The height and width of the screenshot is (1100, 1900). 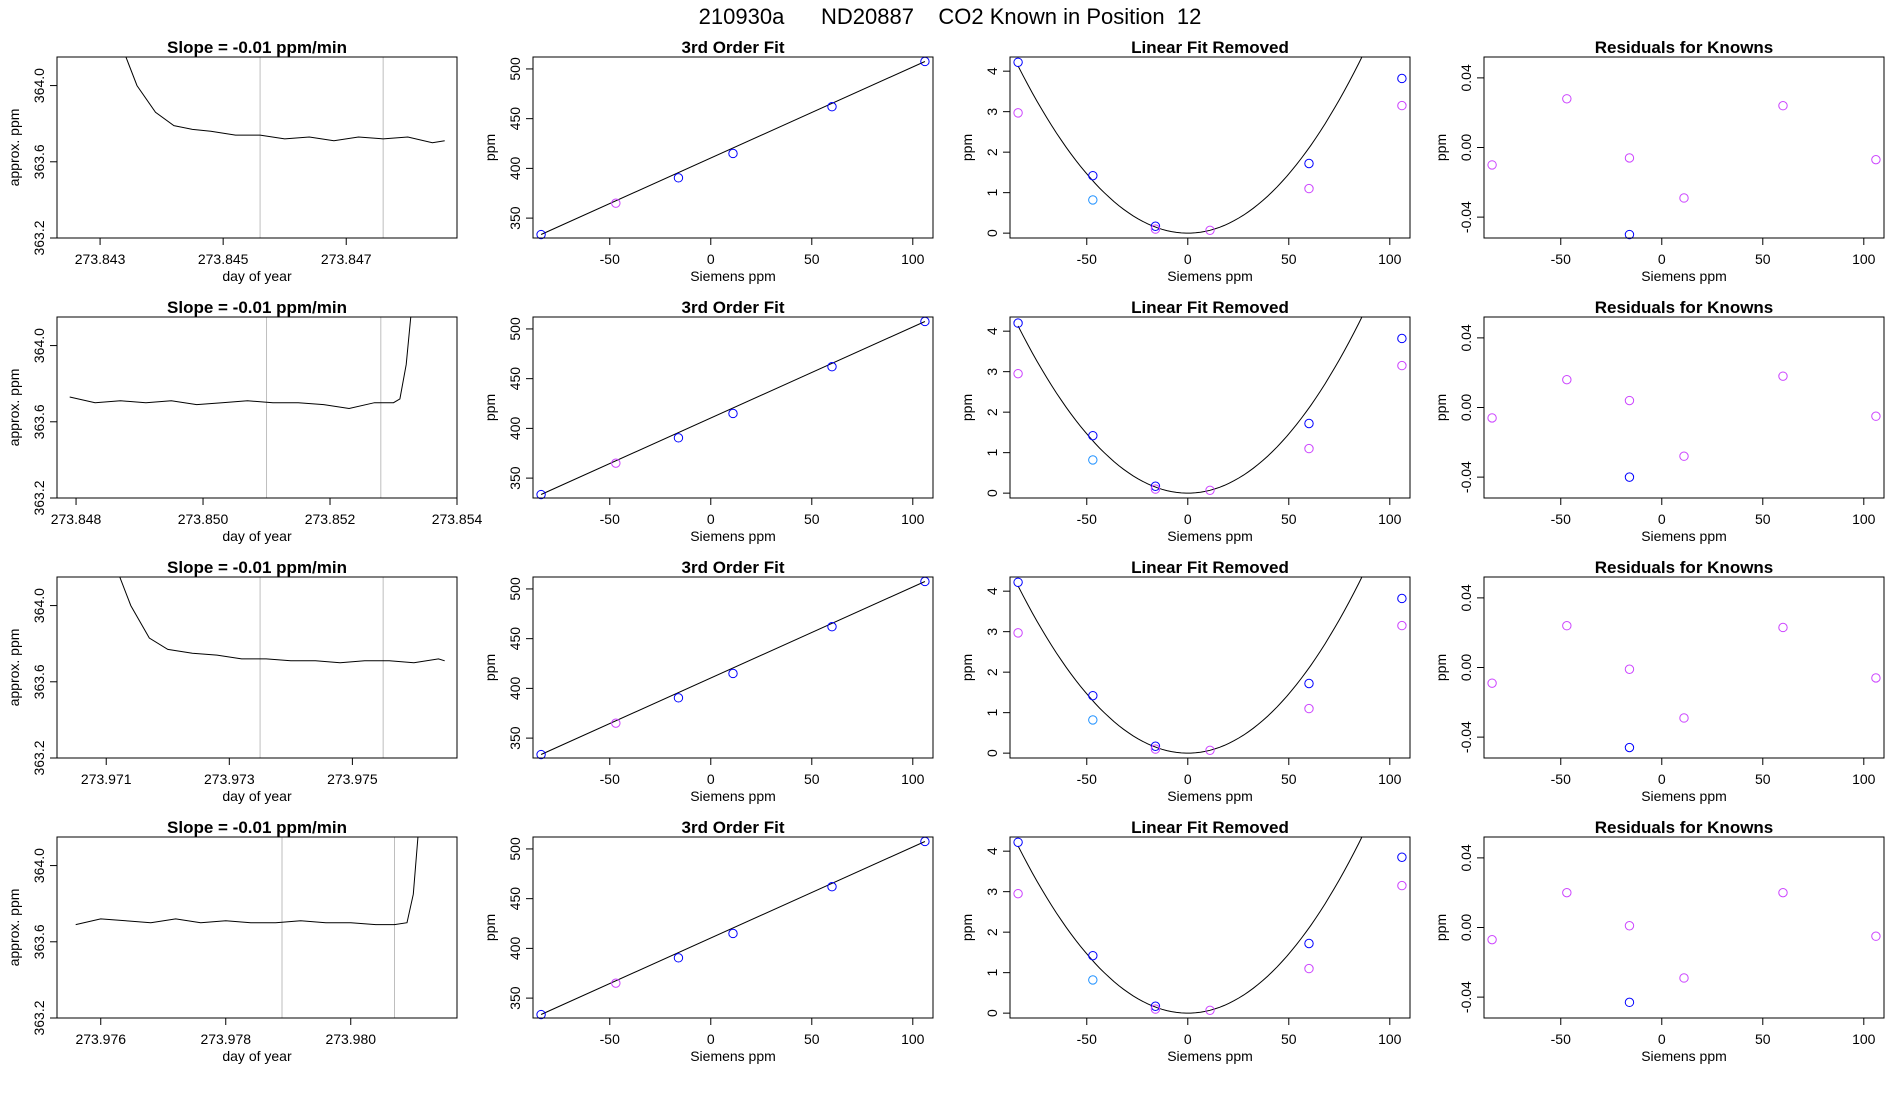 What do you see at coordinates (1190, 925) in the screenshot?
I see `fit-curve` at bounding box center [1190, 925].